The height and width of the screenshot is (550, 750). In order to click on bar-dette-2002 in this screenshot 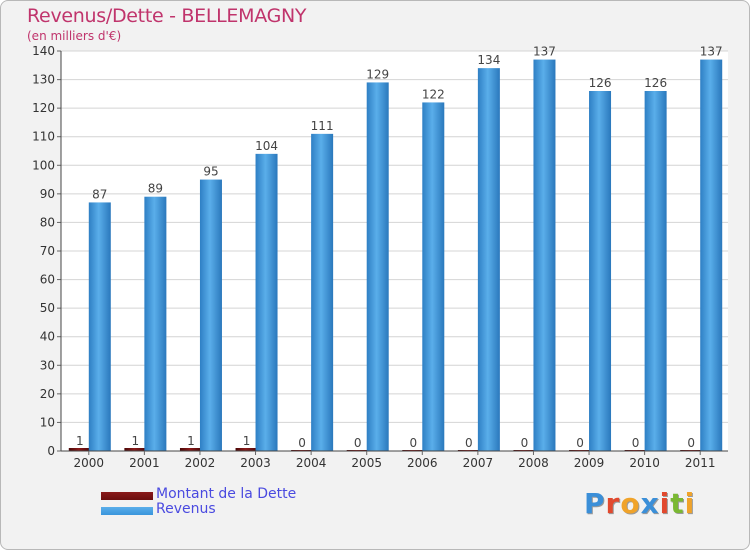, I will do `click(190, 449)`.